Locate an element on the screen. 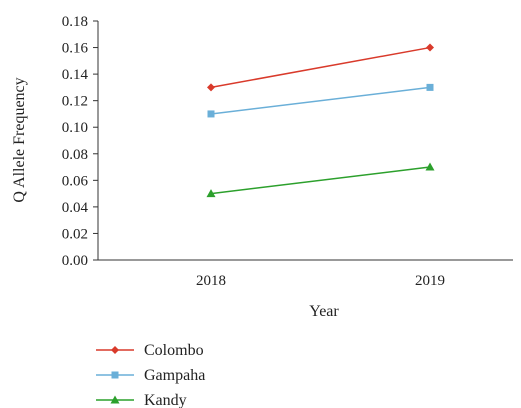 The width and height of the screenshot is (521, 408). y-tick-label: 0.00 is located at coordinates (75, 261).